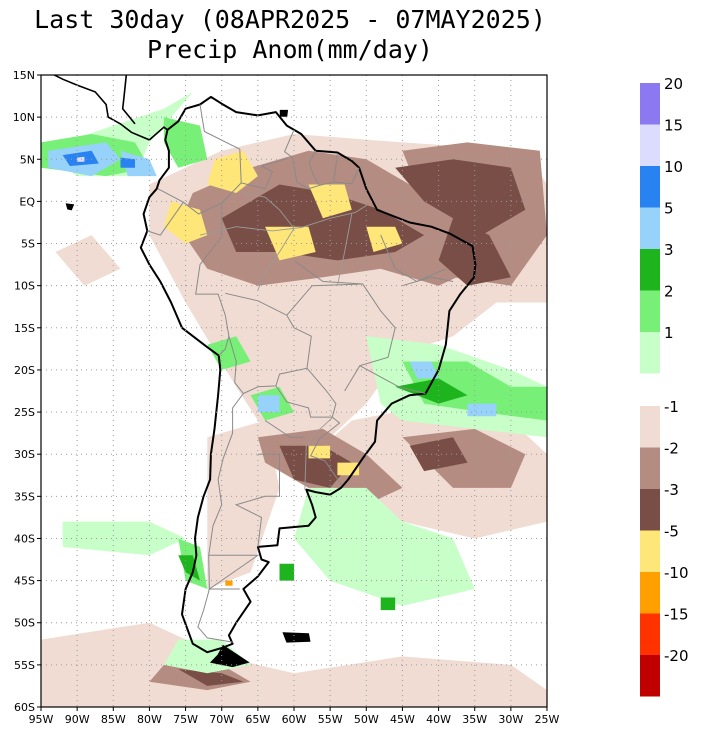 This screenshot has width=709, height=736. What do you see at coordinates (676, 615) in the screenshot?
I see `colorbar-dry-label: -15` at bounding box center [676, 615].